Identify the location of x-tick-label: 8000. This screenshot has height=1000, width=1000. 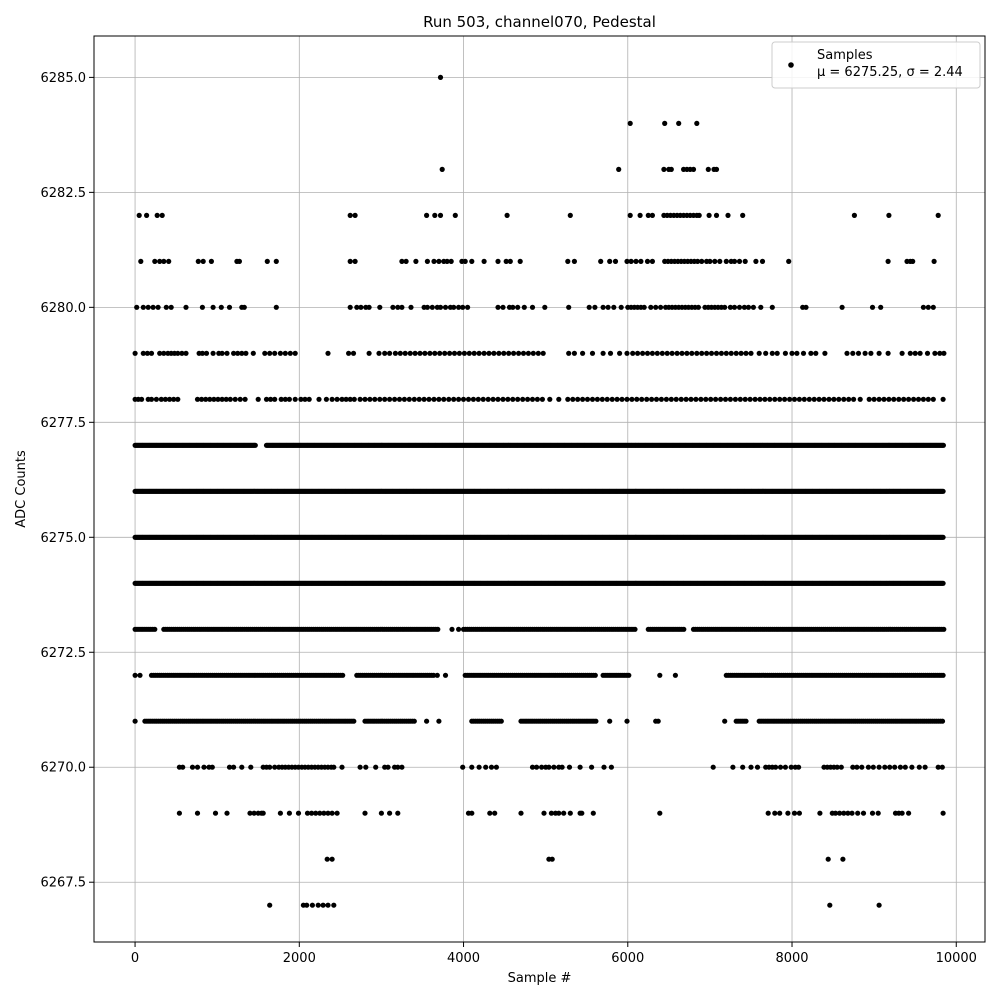
(791, 958).